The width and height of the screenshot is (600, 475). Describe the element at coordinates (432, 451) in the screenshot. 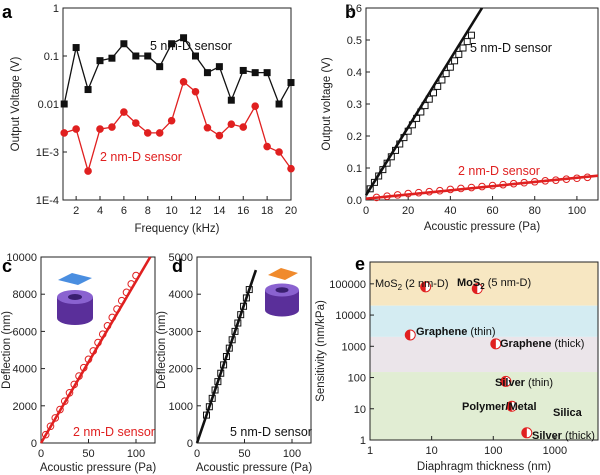

I see `x-tick-label: 10` at that location.